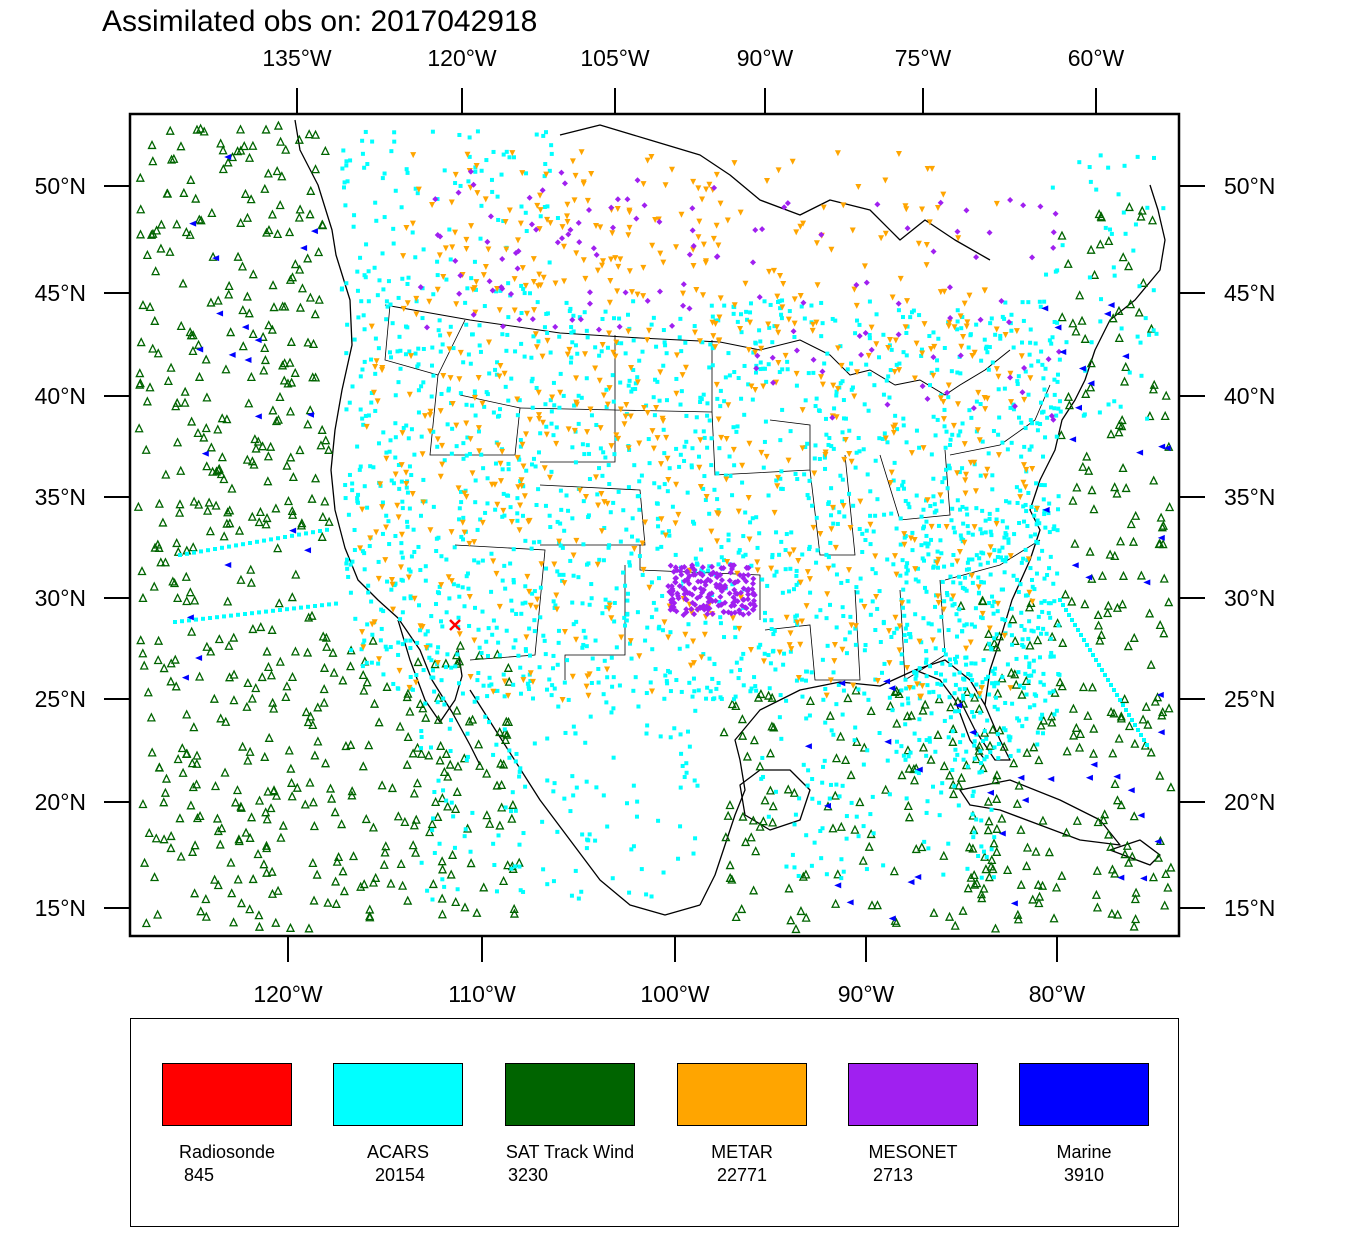  I want to click on legend-label-sat-track-wind: SAT Track Wind, so click(570, 1152).